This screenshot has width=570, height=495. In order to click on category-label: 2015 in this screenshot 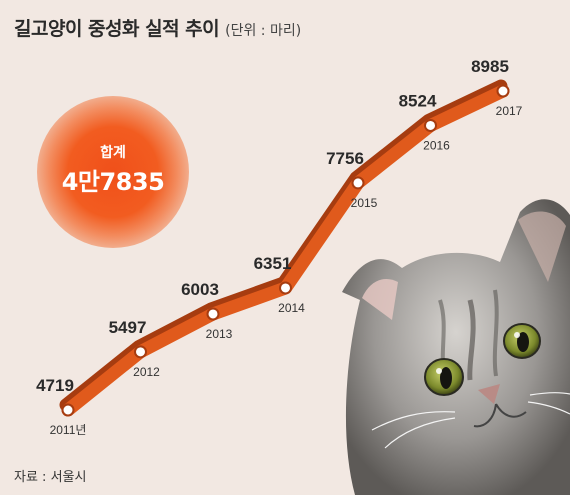, I will do `click(364, 203)`.